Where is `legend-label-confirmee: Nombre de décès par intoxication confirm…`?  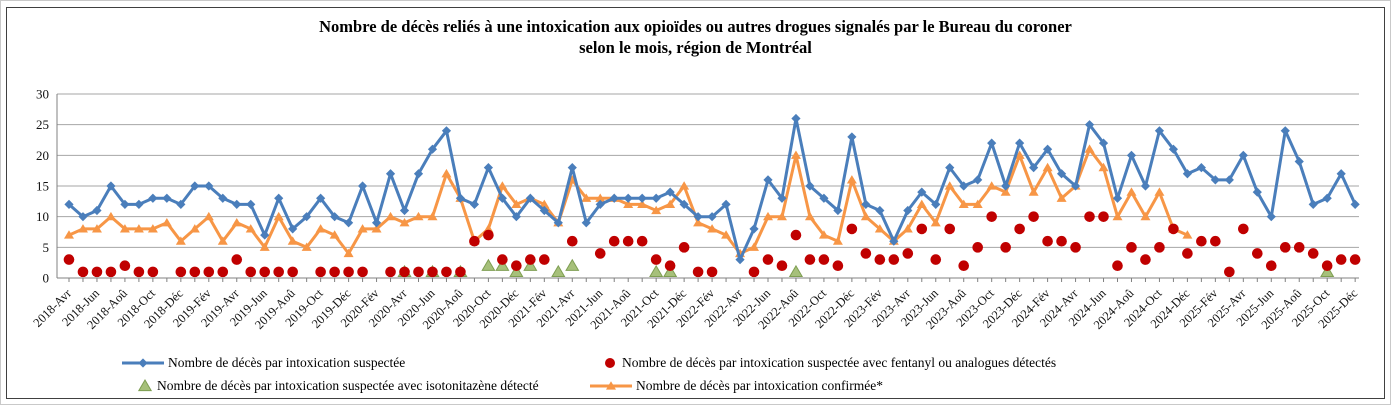 legend-label-confirmee: Nombre de décès par intoxication confirm… is located at coordinates (760, 385).